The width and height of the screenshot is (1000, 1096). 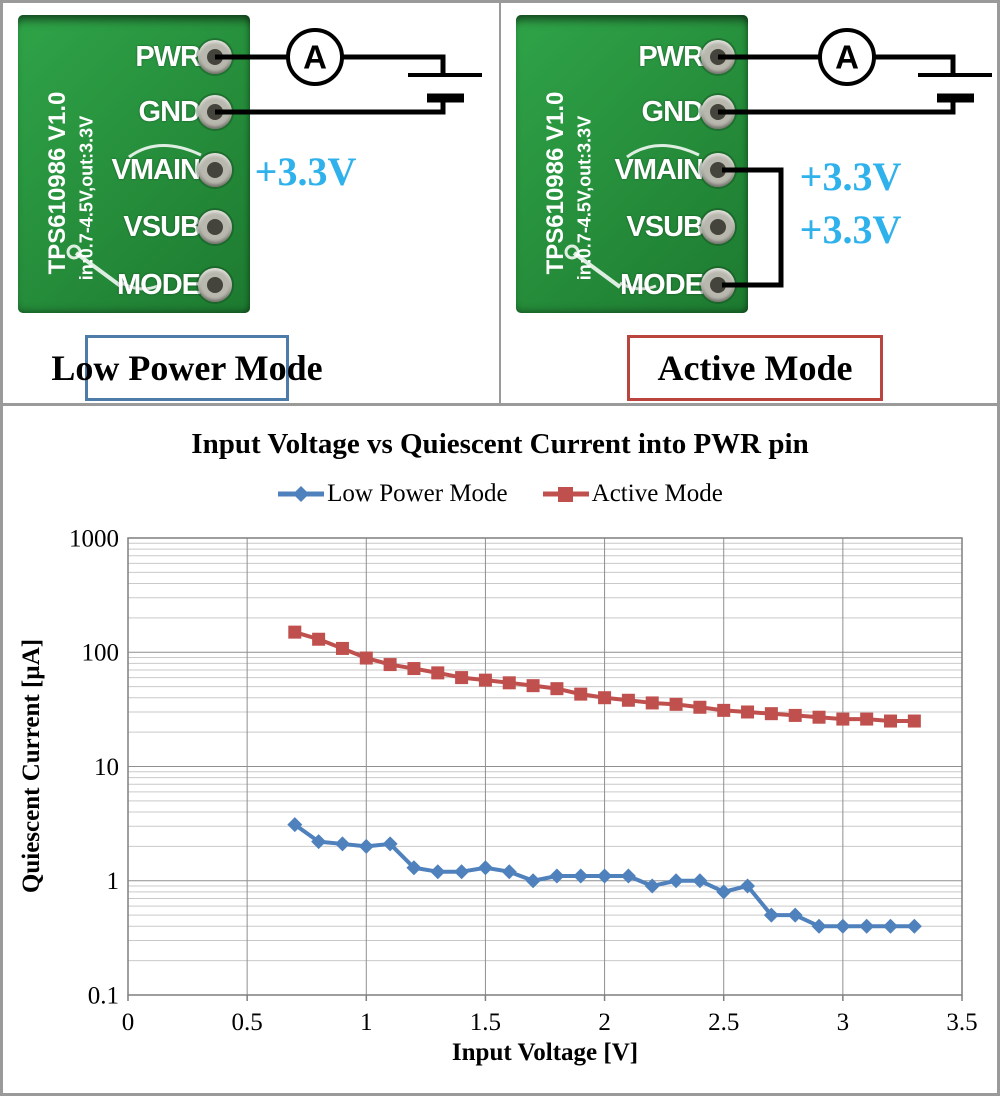 What do you see at coordinates (31, 766) in the screenshot?
I see `y-axis-title: Quiescent Current [µA]` at bounding box center [31, 766].